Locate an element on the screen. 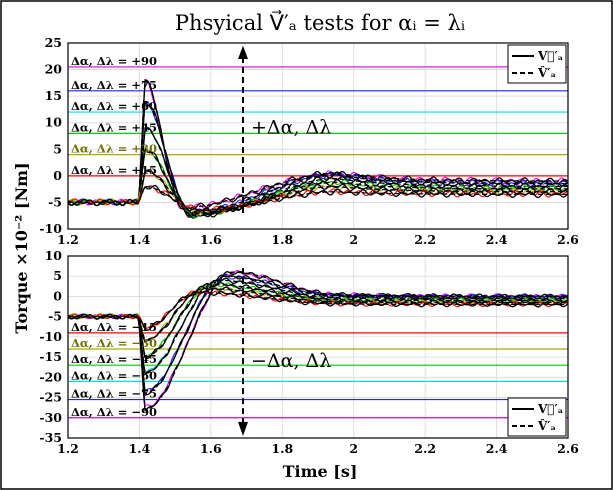 This screenshot has height=490, width=613. reference-level-label: Δα, Δλ = +60 is located at coordinates (114, 106).